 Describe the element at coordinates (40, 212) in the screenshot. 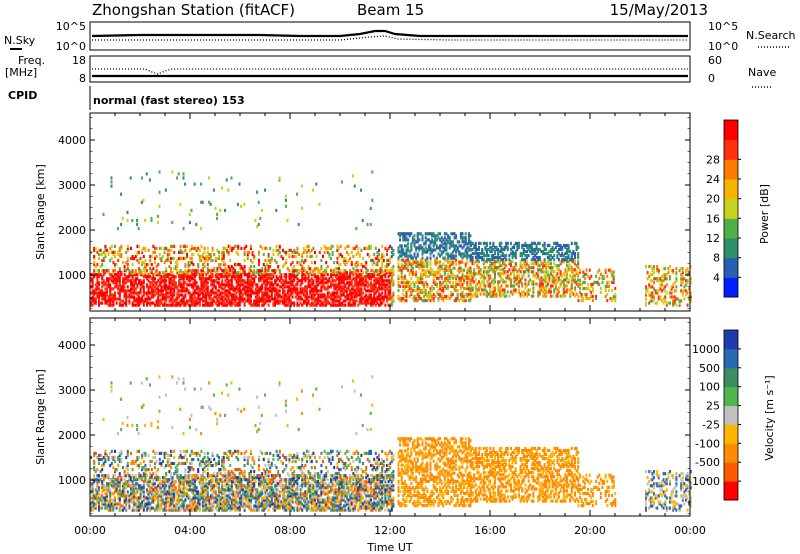

I see `power-ylabel: Slant Range [km]` at that location.